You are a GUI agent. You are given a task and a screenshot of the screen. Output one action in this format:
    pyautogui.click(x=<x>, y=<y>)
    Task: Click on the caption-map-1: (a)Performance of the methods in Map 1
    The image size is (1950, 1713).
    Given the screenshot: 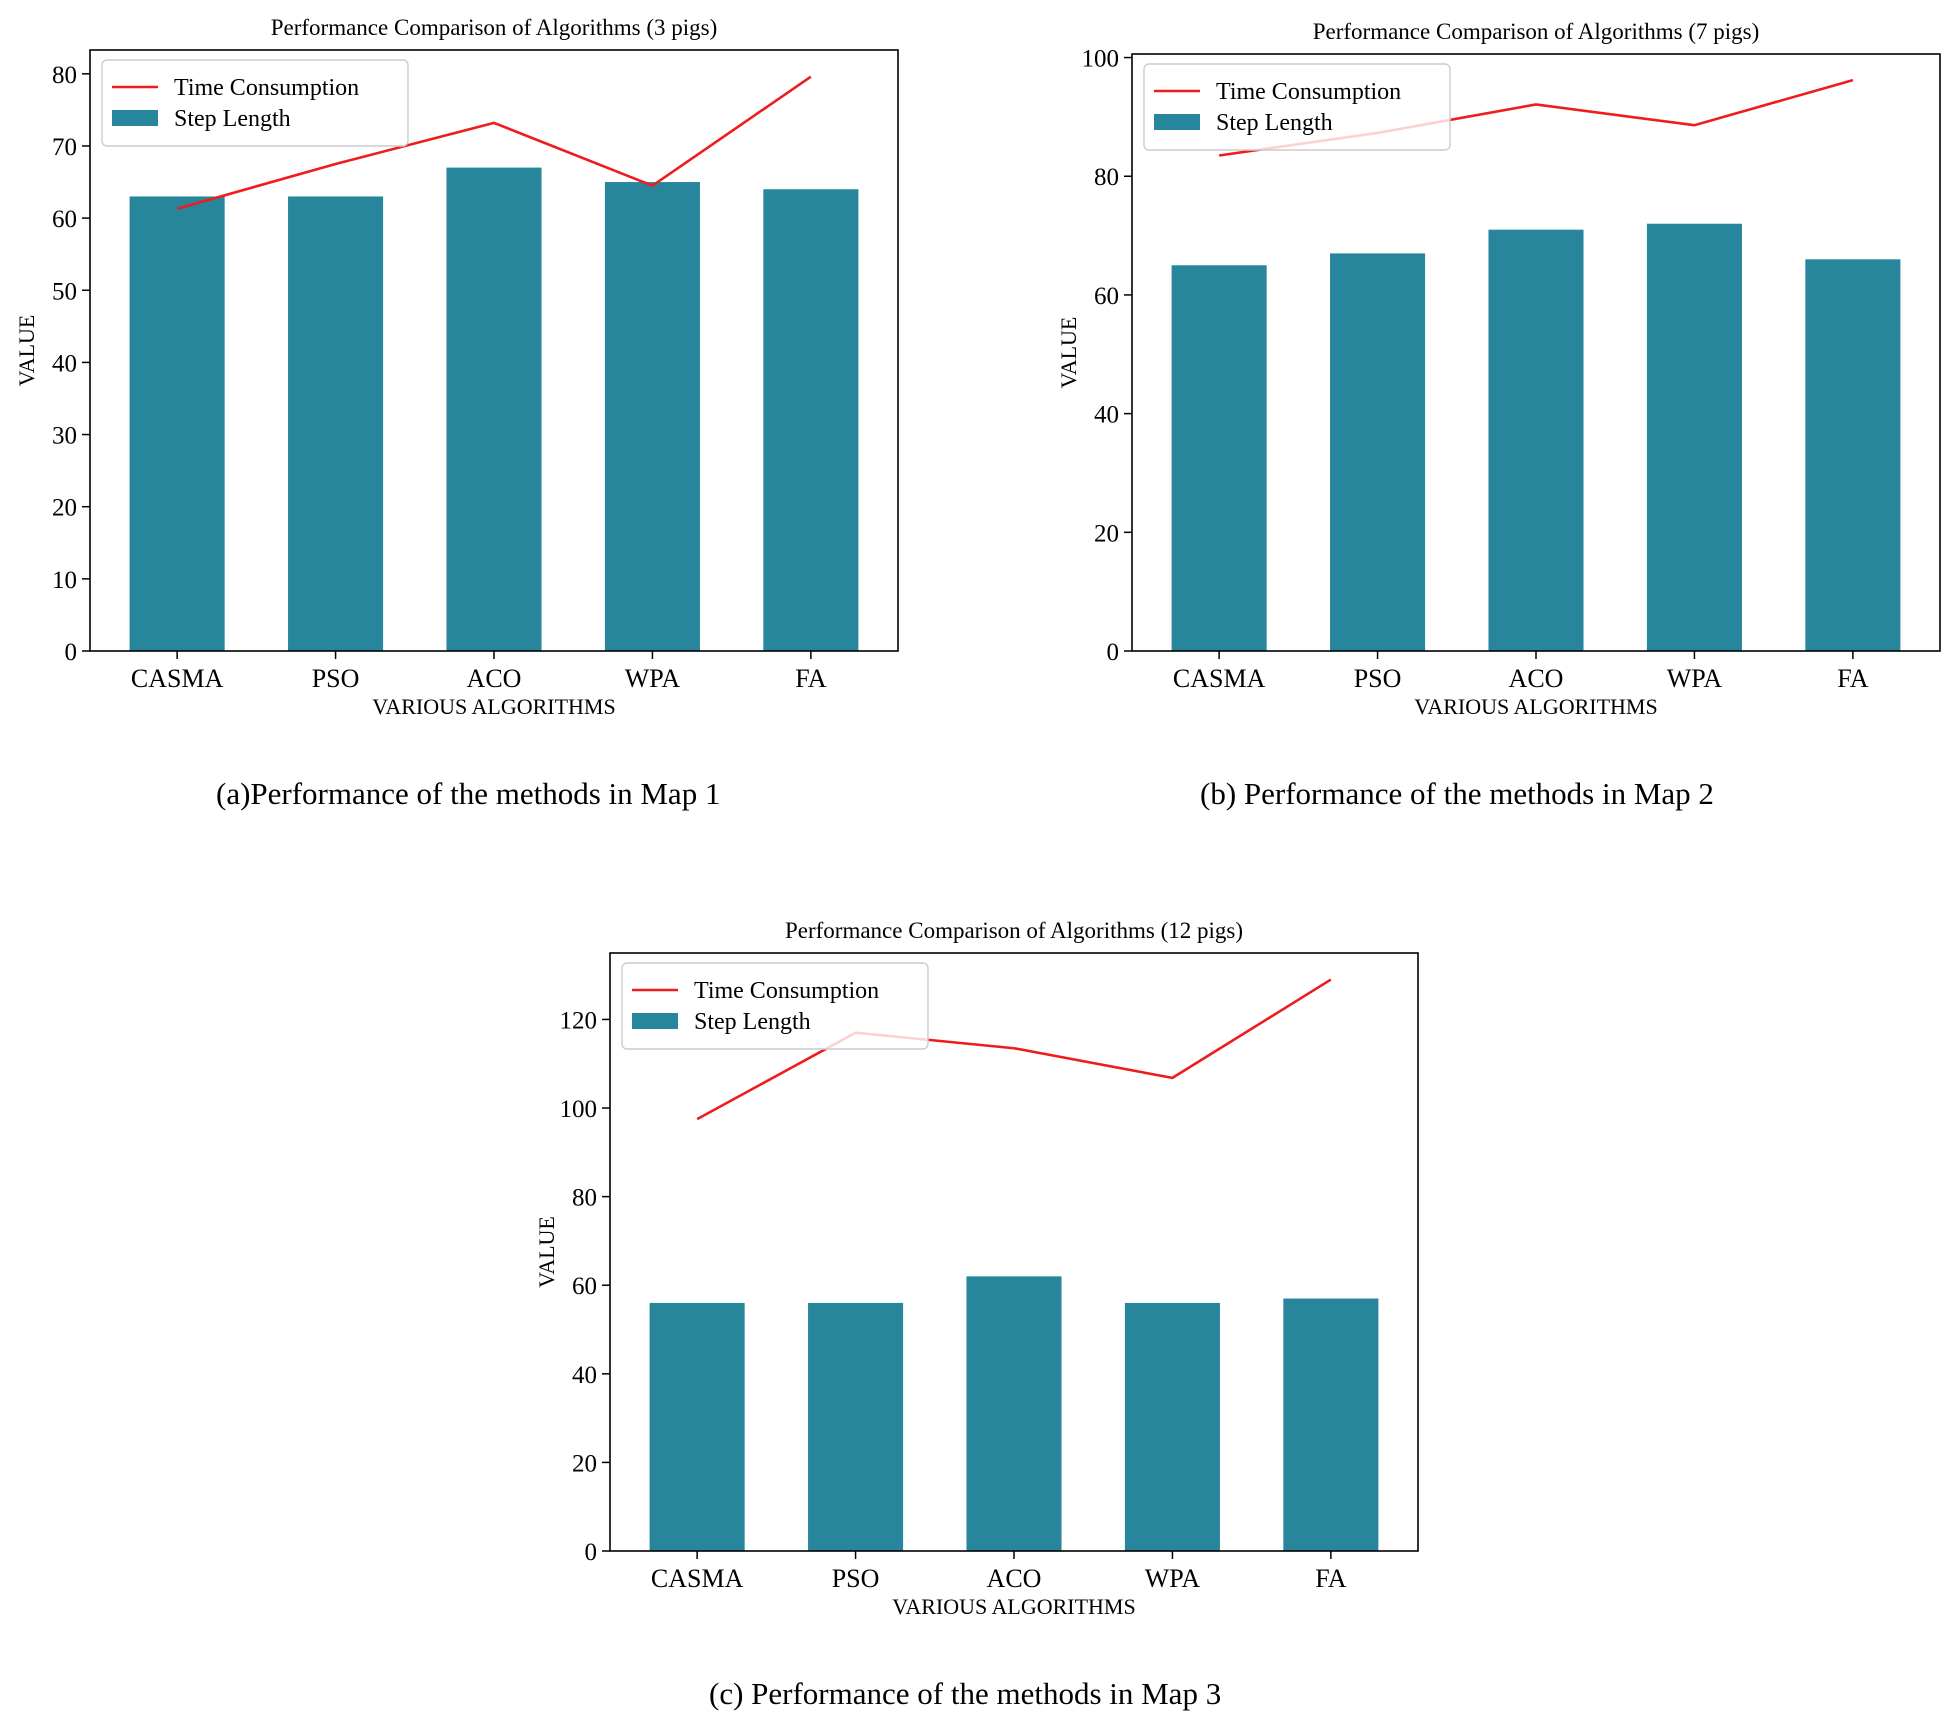 What is the action you would take?
    pyautogui.click(x=468, y=793)
    